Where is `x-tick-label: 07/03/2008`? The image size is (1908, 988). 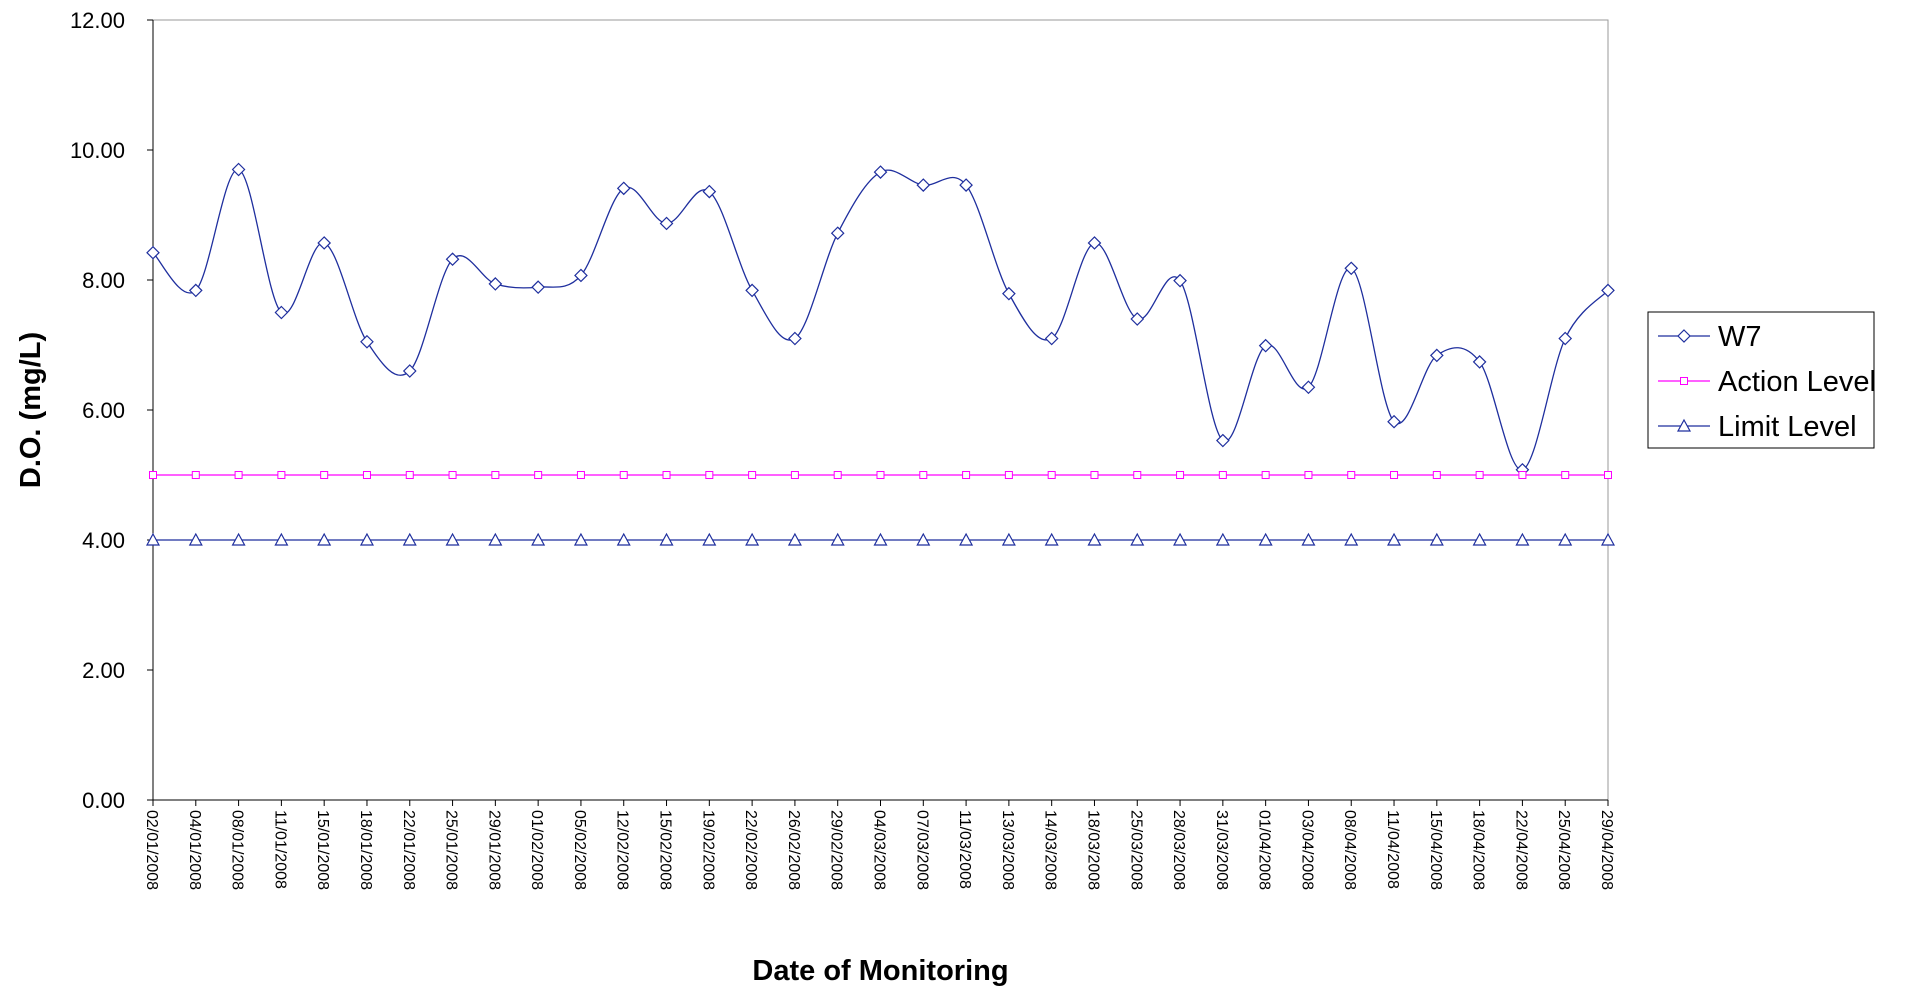 x-tick-label: 07/03/2008 is located at coordinates (921, 850).